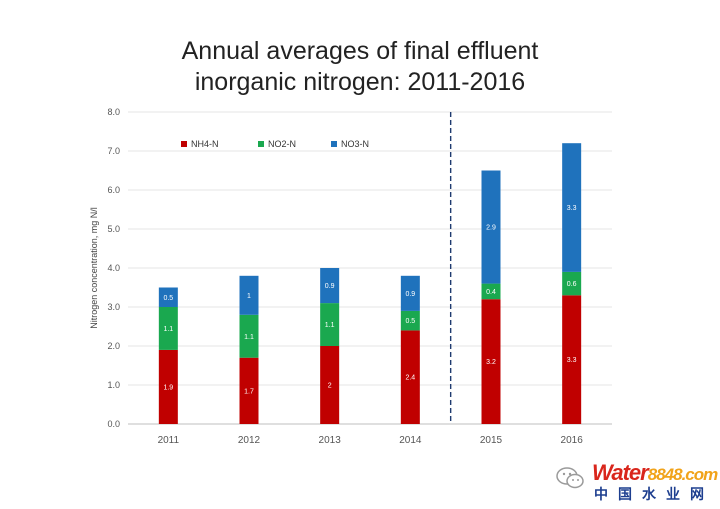  I want to click on data-label: 1.7, so click(249, 391).